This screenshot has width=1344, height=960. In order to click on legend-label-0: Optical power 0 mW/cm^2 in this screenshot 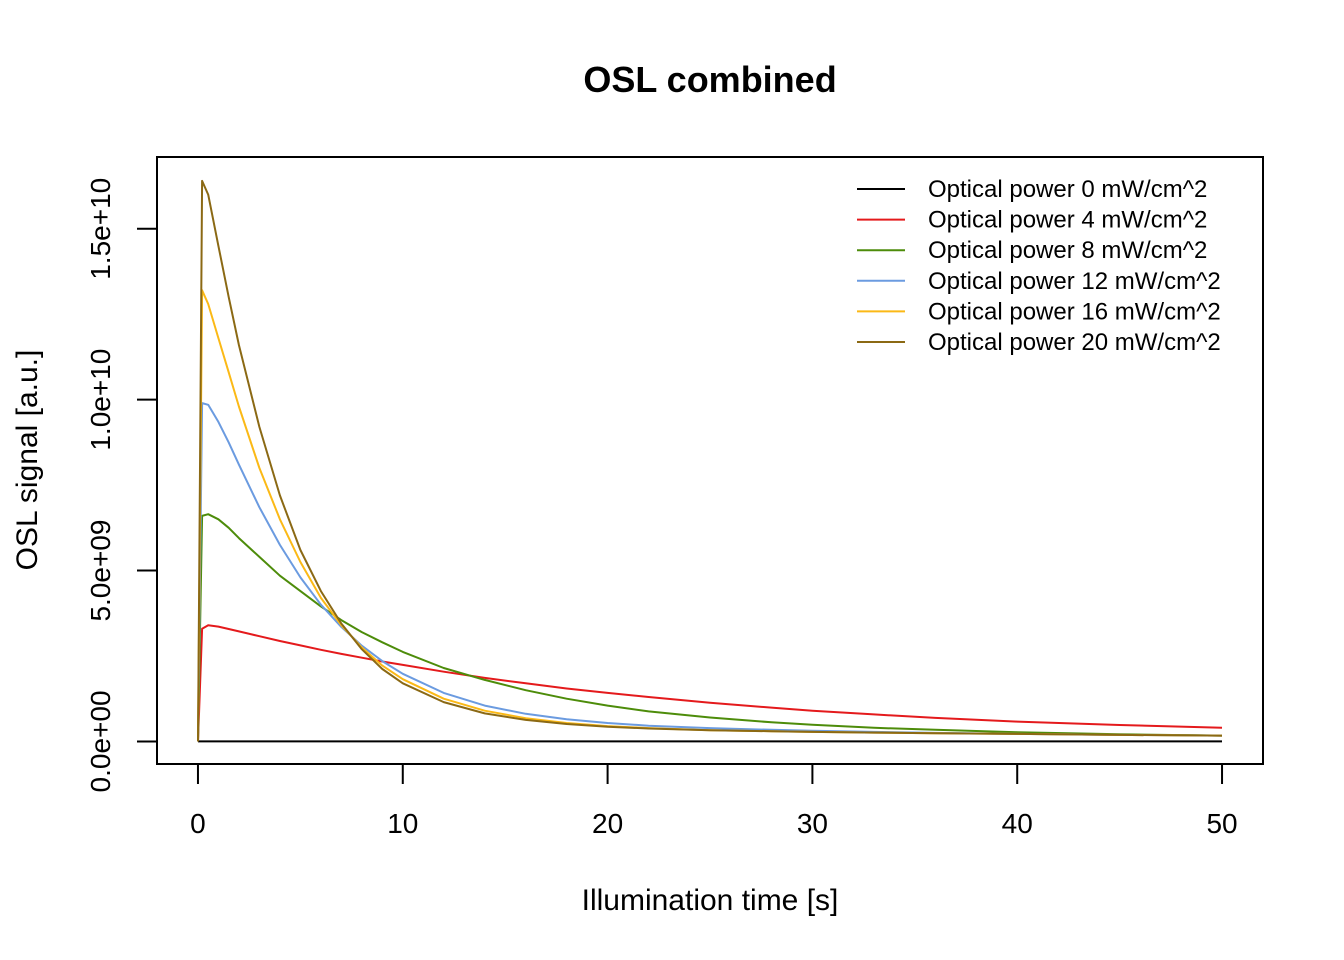, I will do `click(1067, 189)`.